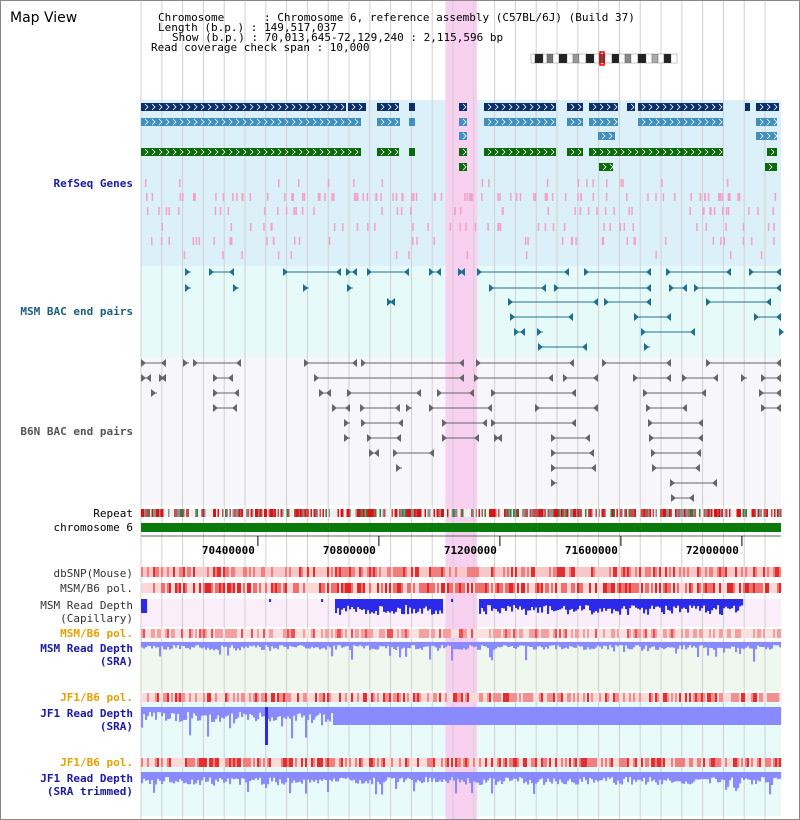 This screenshot has width=800, height=820. Describe the element at coordinates (113, 513) in the screenshot. I see `track-label-repeat: Repeat` at that location.